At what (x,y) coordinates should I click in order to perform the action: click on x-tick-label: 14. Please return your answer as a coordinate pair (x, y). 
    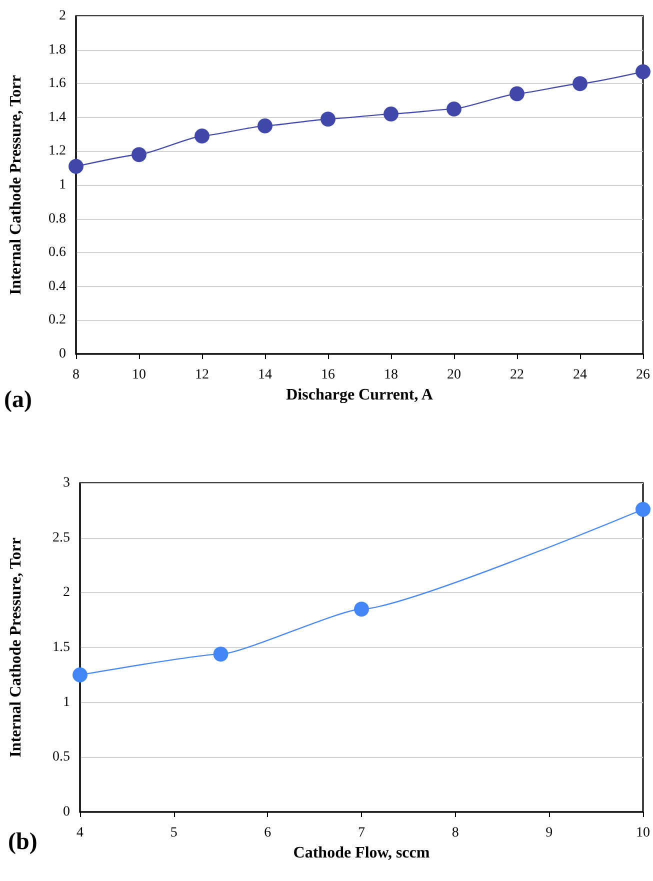
    Looking at the image, I should click on (265, 375).